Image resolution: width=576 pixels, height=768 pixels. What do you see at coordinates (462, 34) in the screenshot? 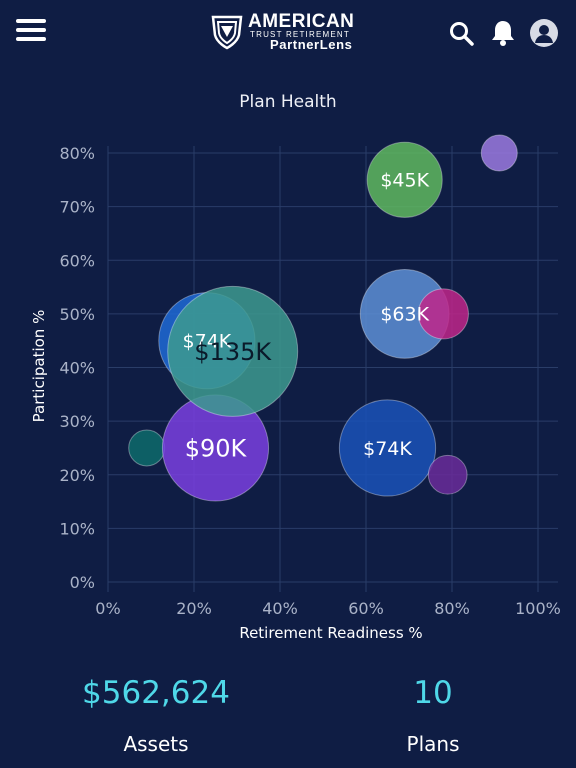
I see `search-icon` at bounding box center [462, 34].